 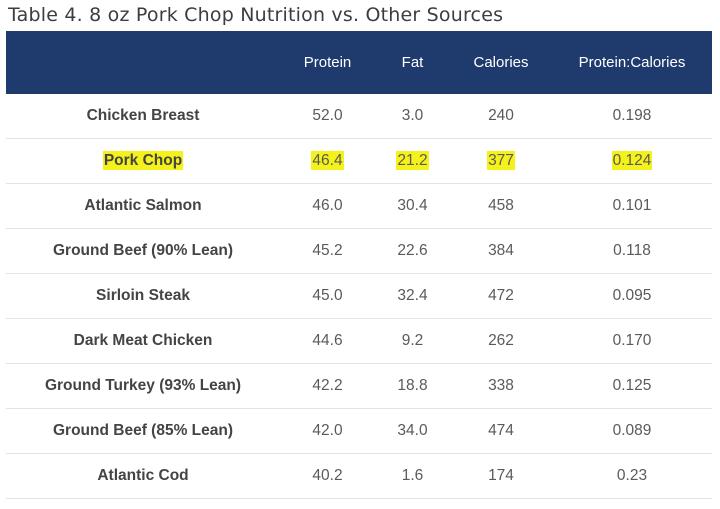 I want to click on fat-cell: 9.2, so click(x=412, y=340).